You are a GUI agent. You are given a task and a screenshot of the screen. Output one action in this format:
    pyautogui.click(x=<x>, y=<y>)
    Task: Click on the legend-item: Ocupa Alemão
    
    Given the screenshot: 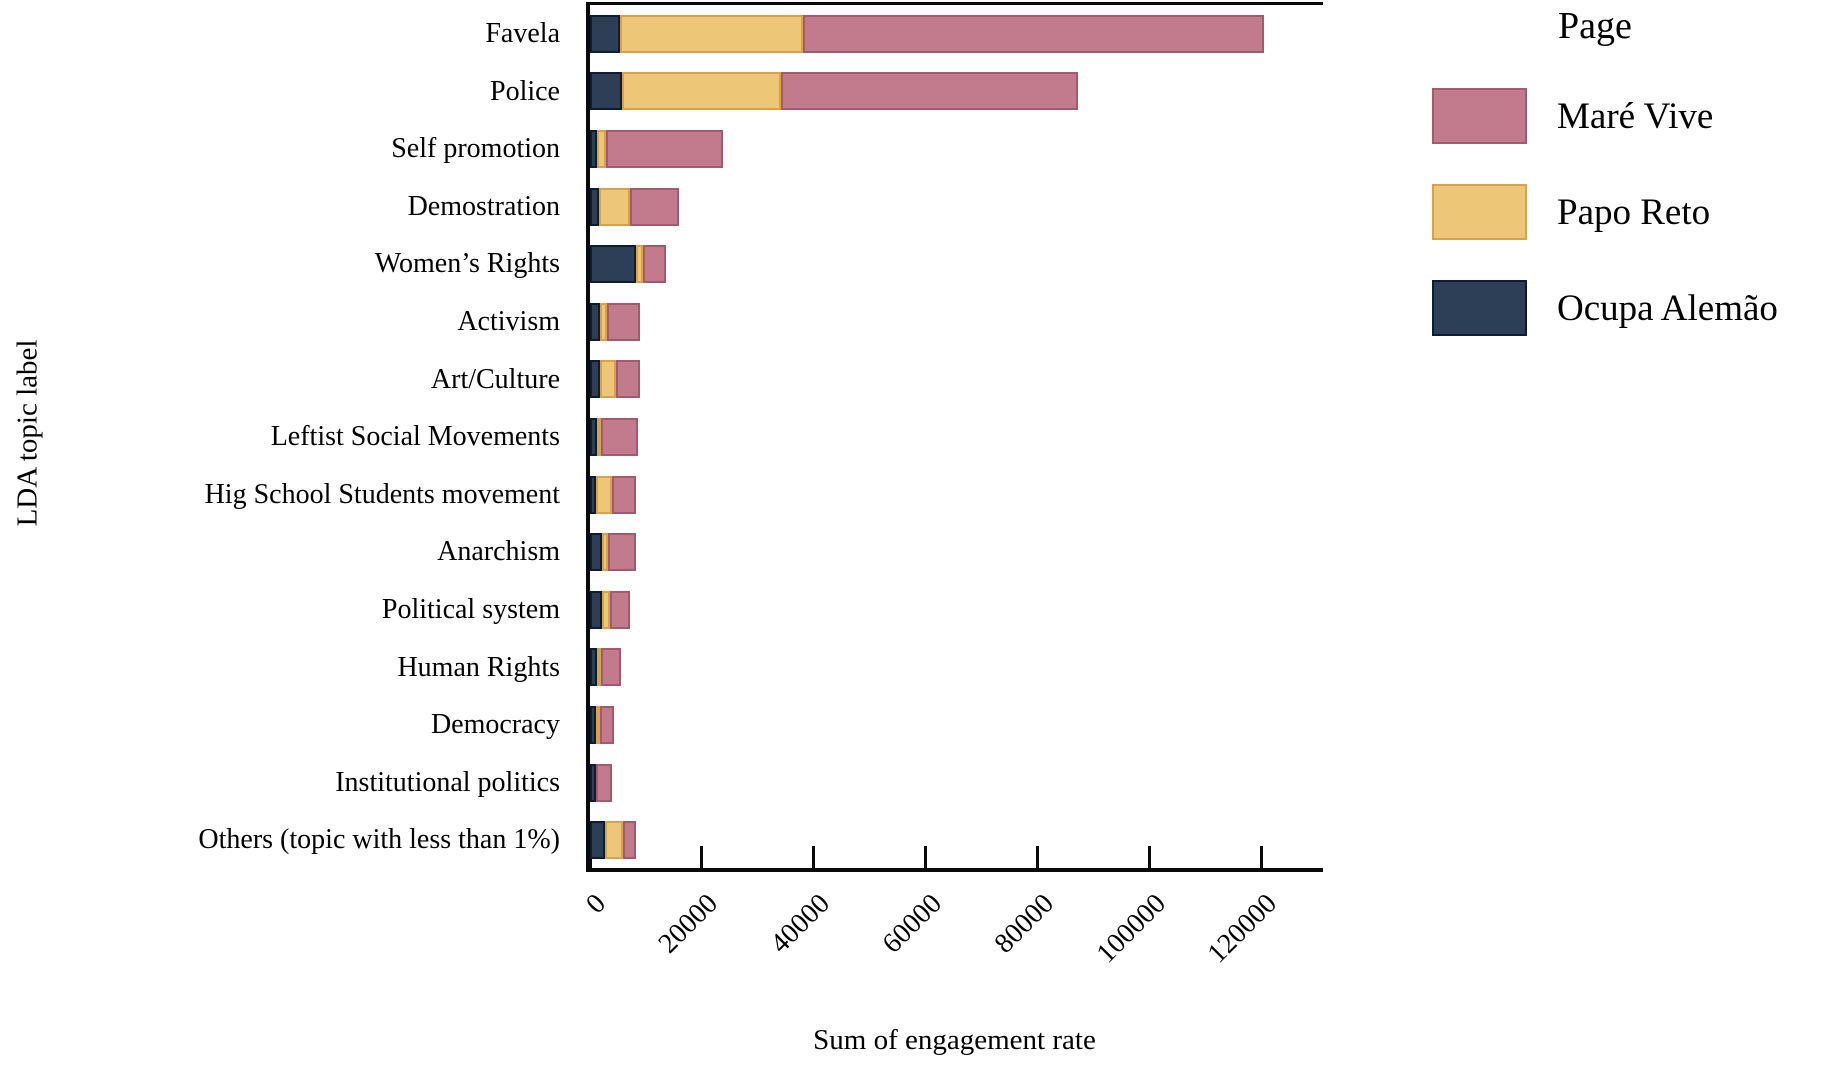 What is the action you would take?
    pyautogui.click(x=1605, y=308)
    